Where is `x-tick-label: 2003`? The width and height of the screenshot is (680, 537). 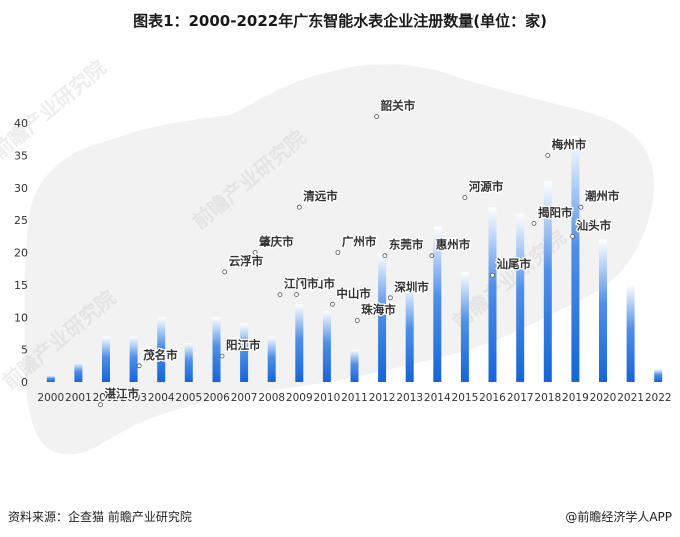
x-tick-label: 2003 is located at coordinates (133, 398).